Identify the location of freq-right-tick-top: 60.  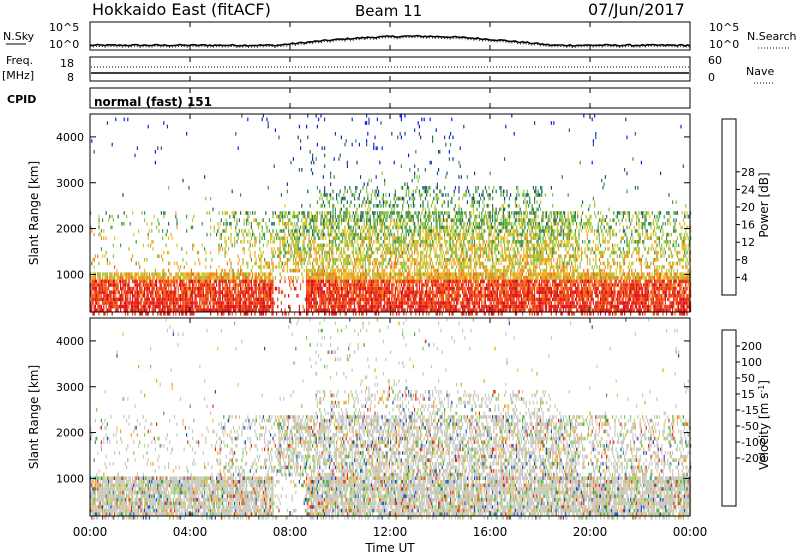
(715, 60).